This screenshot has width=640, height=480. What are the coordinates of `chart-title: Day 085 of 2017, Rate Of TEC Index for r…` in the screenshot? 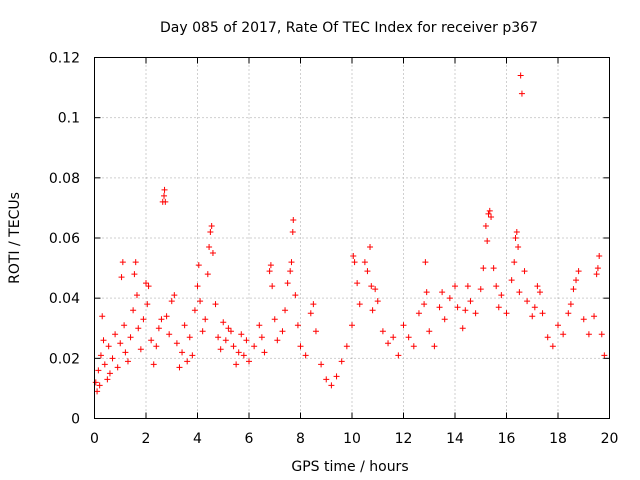 It's located at (349, 28).